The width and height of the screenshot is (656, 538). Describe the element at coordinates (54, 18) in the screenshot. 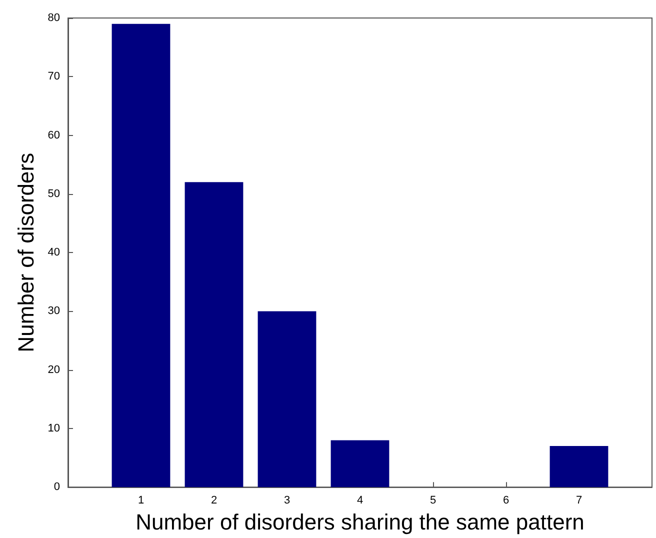

I see `y-tick-label: 80` at that location.